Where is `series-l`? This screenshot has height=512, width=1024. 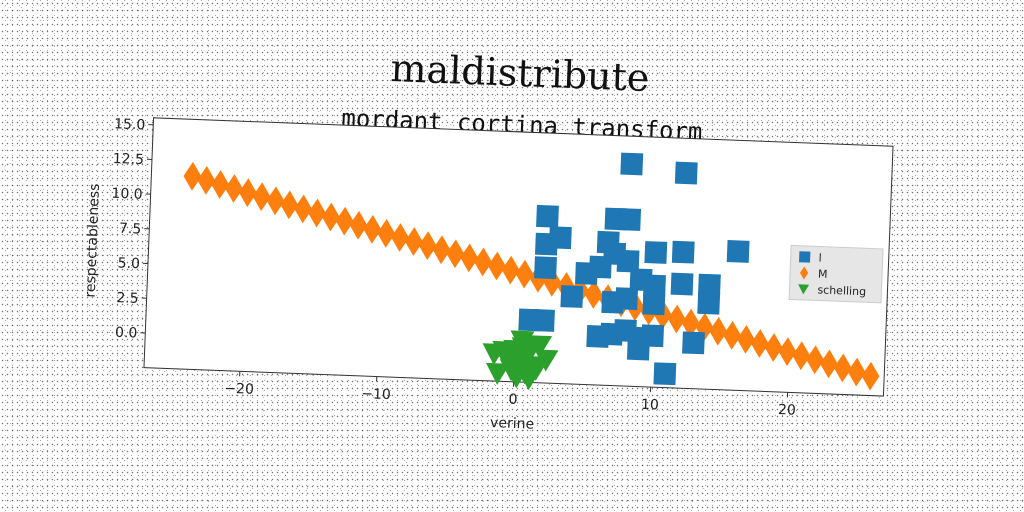
series-l is located at coordinates (634, 269).